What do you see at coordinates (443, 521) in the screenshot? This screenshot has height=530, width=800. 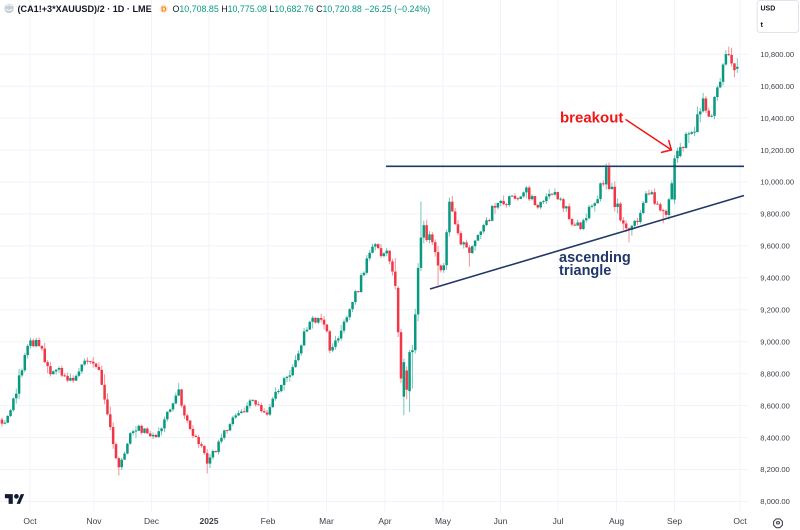 I see `svg-text: May` at bounding box center [443, 521].